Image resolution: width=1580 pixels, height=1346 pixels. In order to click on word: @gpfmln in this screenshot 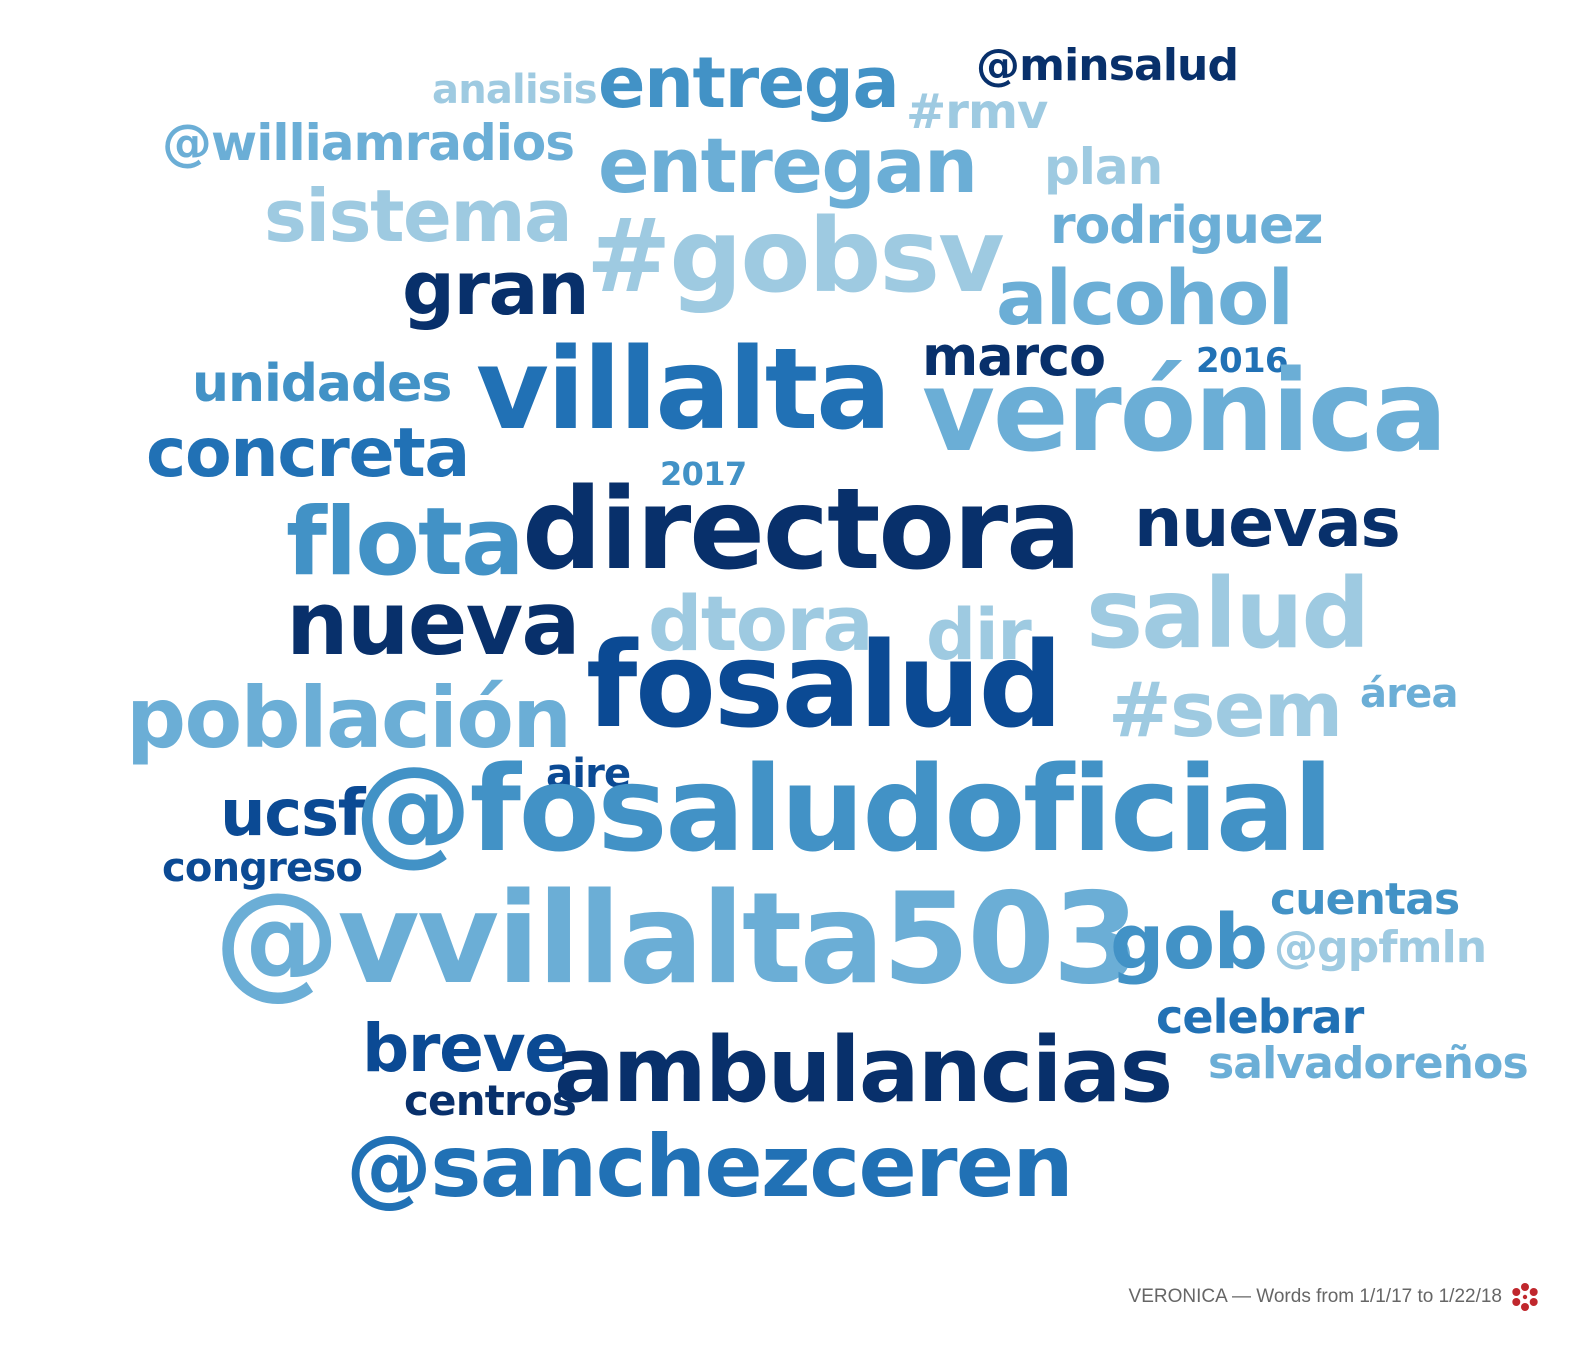, I will do `click(1380, 947)`.